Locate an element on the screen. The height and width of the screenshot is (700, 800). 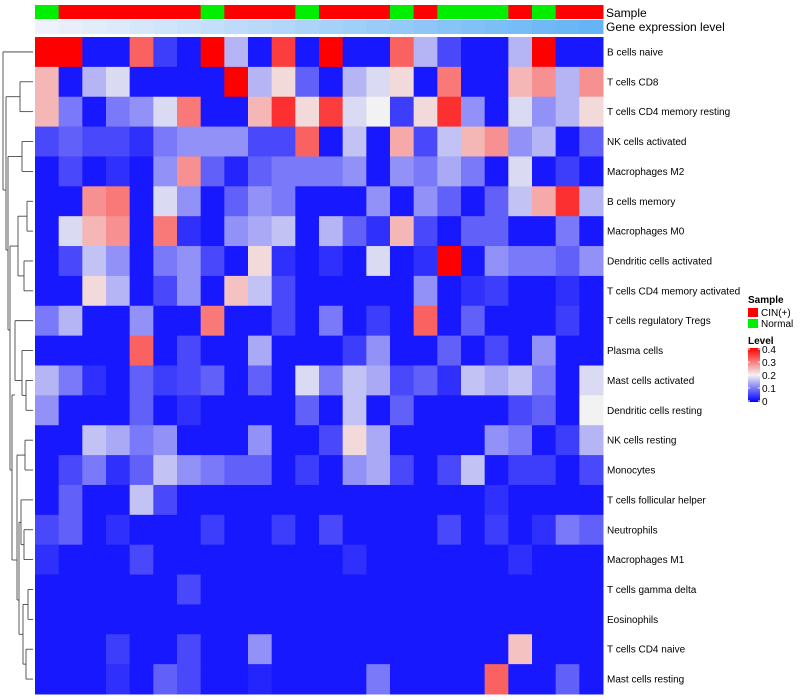
row-label: NK cells activated is located at coordinates (646, 142).